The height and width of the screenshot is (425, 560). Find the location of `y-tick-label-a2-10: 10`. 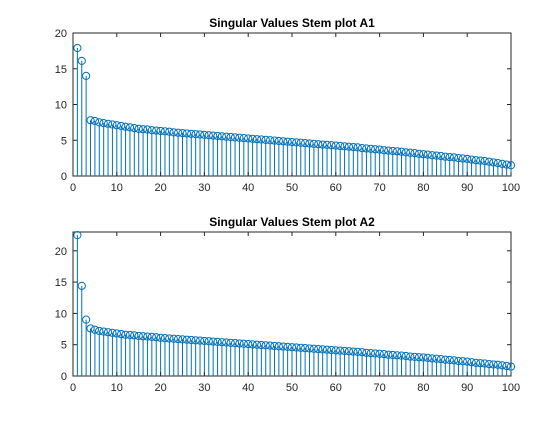

y-tick-label-a2-10: 10 is located at coordinates (61, 314).